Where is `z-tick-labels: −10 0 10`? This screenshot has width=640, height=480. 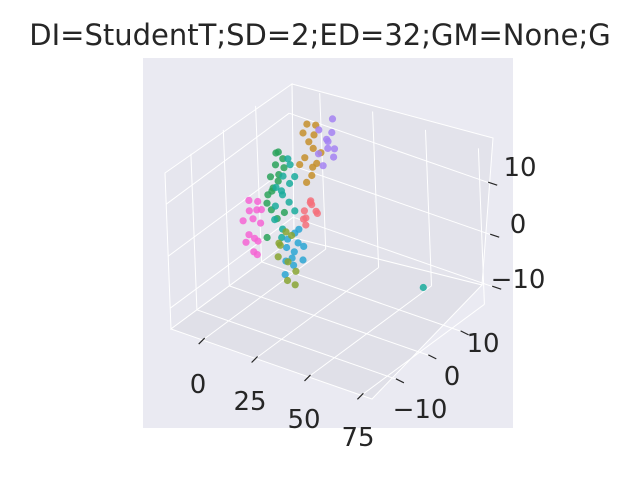 z-tick-labels: −10 0 10 is located at coordinates (518, 224).